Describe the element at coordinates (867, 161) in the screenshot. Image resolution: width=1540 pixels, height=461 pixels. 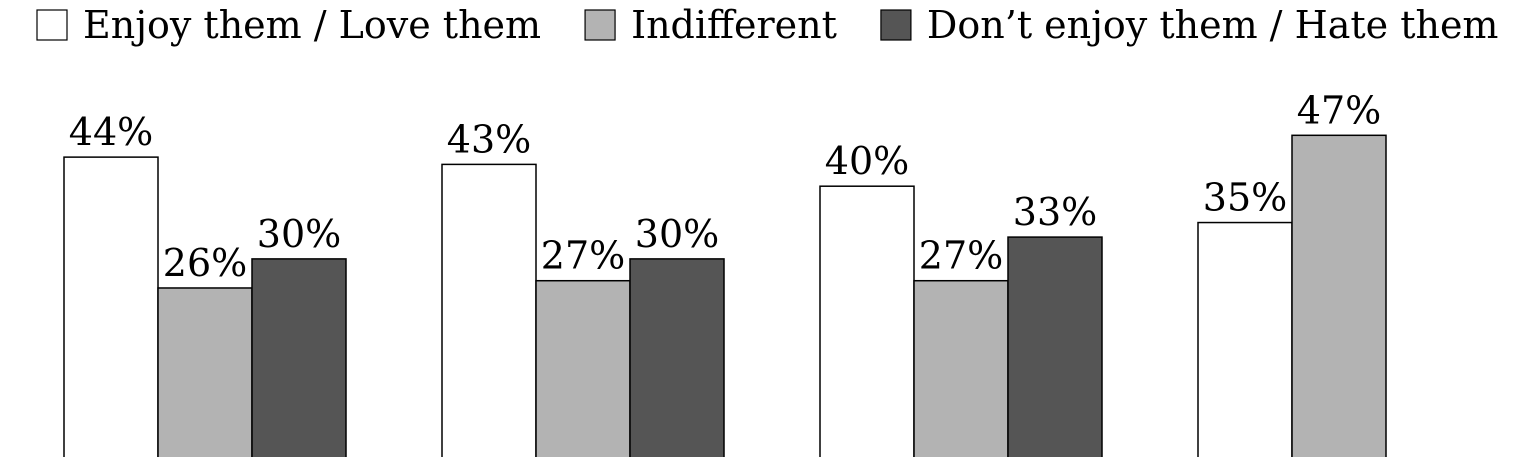
I see `data-label-group3-series1: 40%` at that location.